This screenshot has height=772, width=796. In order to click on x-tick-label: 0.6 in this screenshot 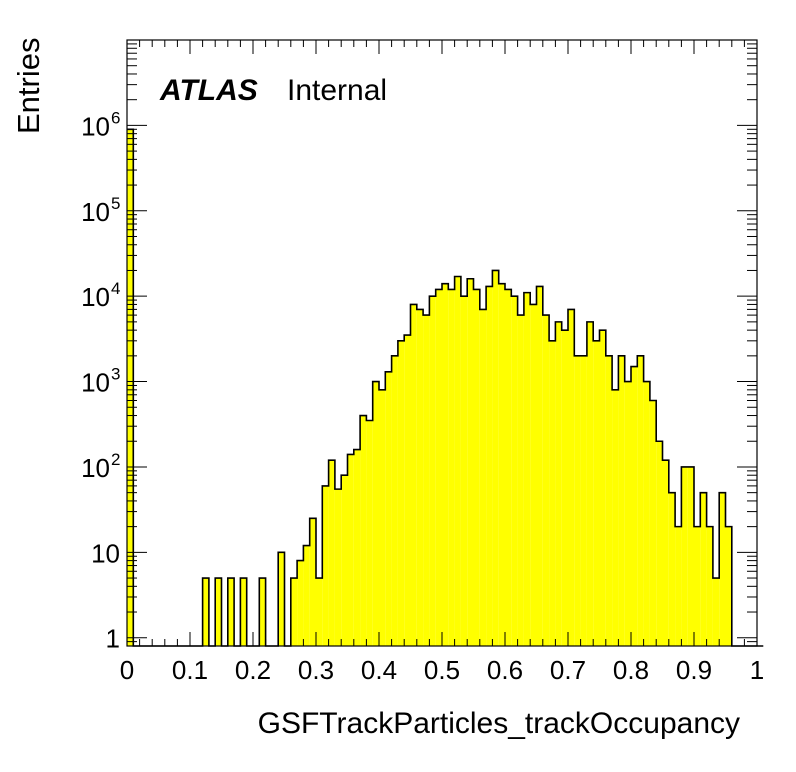, I will do `click(505, 670)`.